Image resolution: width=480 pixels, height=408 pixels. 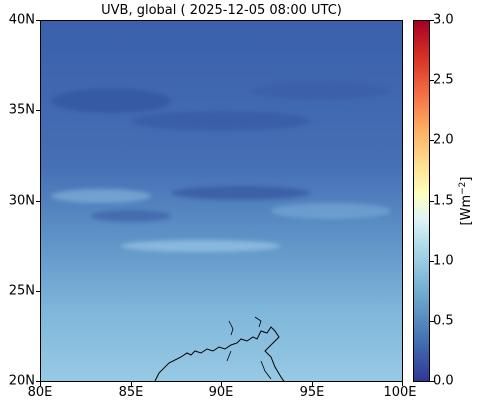 What do you see at coordinates (21, 20) in the screenshot?
I see `y-tick-label: 40N` at bounding box center [21, 20].